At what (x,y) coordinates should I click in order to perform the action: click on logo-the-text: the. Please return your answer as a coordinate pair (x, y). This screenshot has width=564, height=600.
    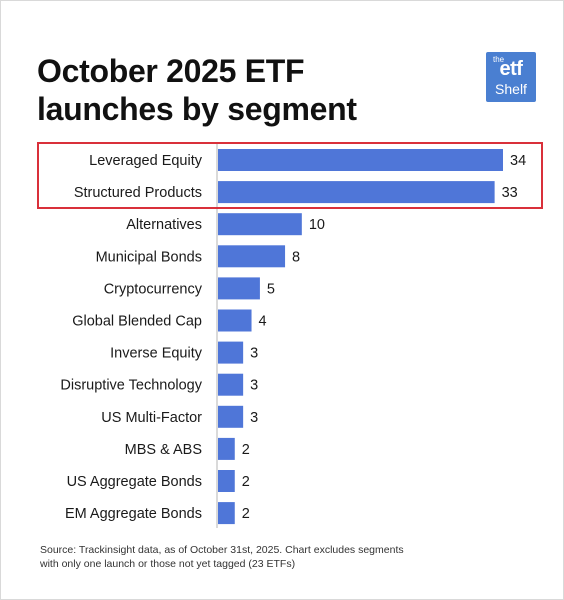
    Looking at the image, I should click on (499, 59).